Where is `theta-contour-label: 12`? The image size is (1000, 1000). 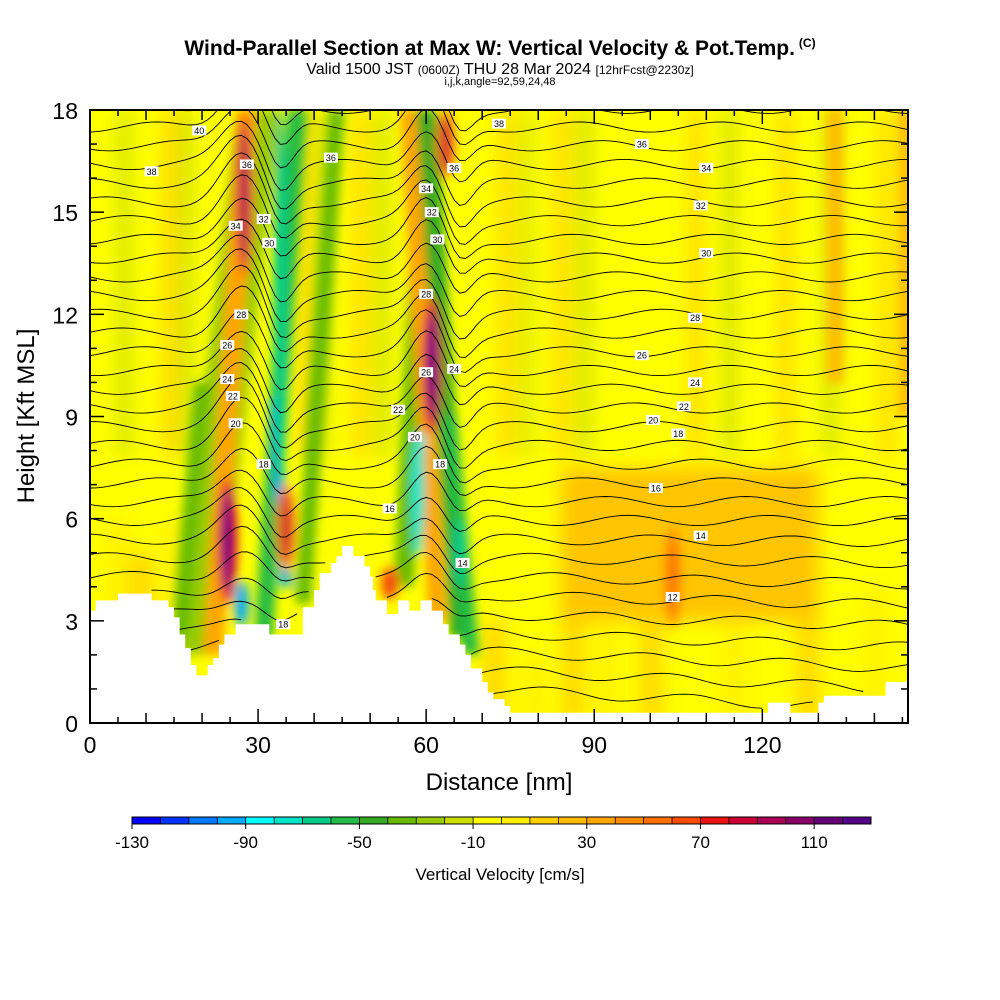 theta-contour-label: 12 is located at coordinates (672, 596).